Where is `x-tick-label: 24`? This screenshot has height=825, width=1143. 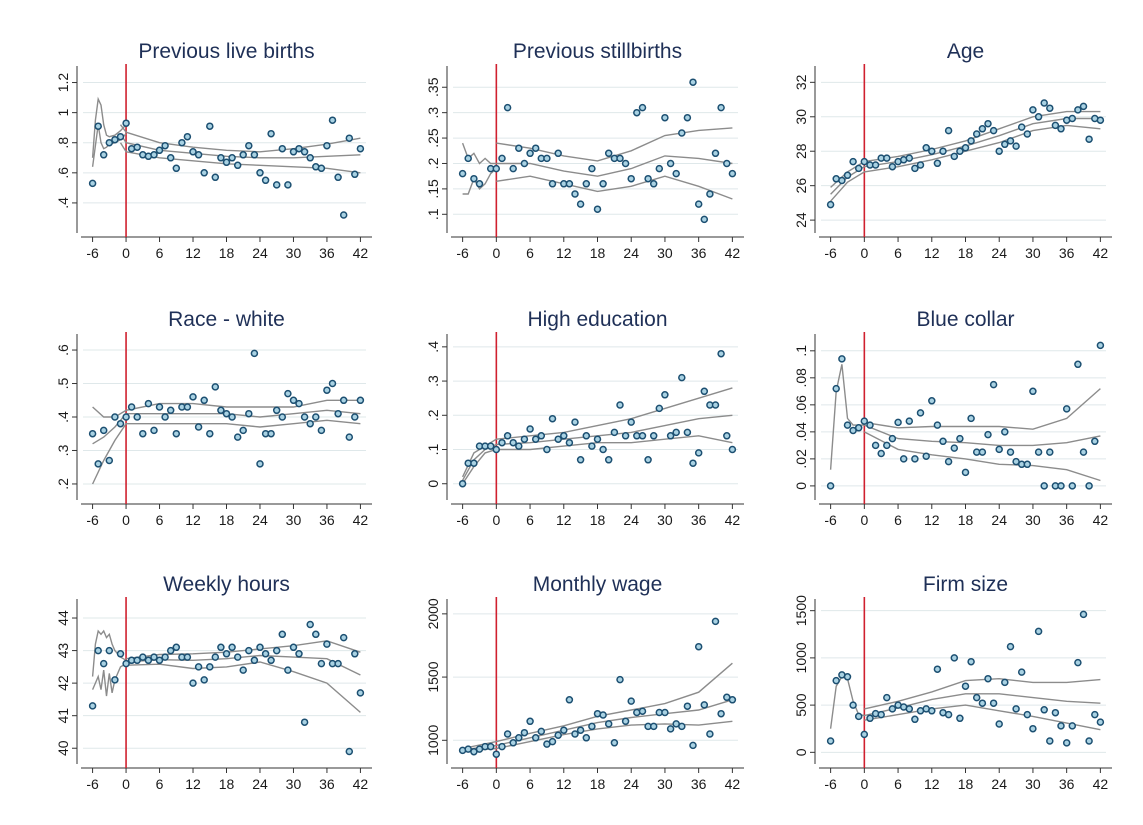 x-tick-label: 24 is located at coordinates (999, 520).